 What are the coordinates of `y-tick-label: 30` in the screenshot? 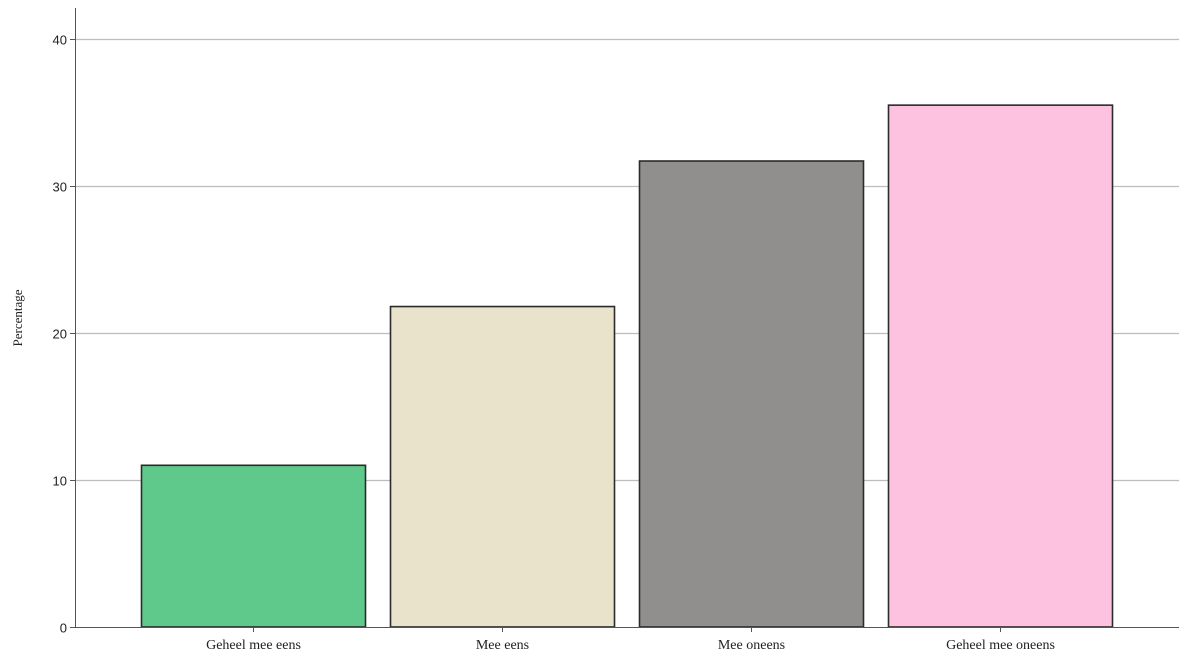 It's located at (60, 187).